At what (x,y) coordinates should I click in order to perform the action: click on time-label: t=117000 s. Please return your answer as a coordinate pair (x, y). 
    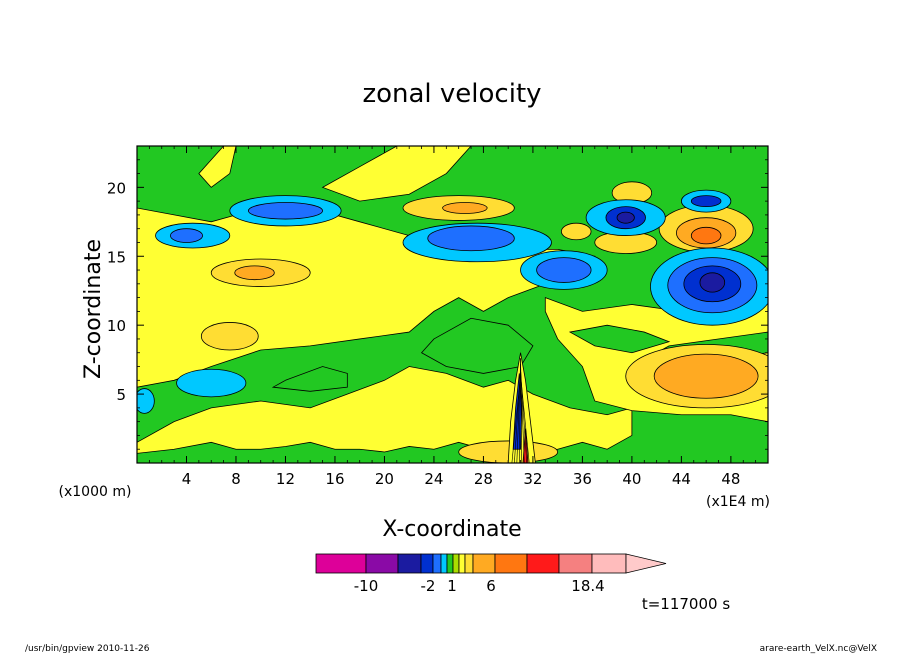
    Looking at the image, I should click on (686, 604).